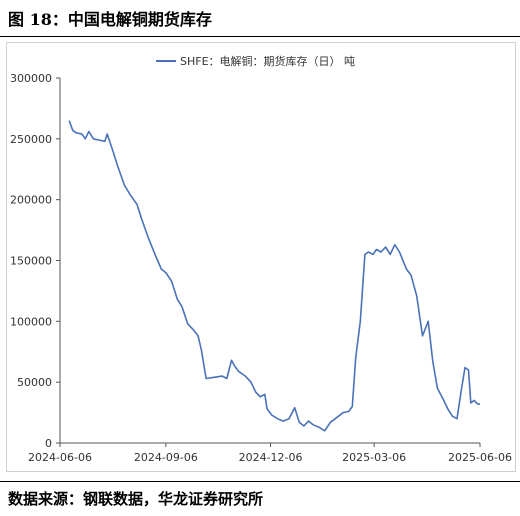  What do you see at coordinates (31, 261) in the screenshot?
I see `y-tick-label: 150000` at bounding box center [31, 261].